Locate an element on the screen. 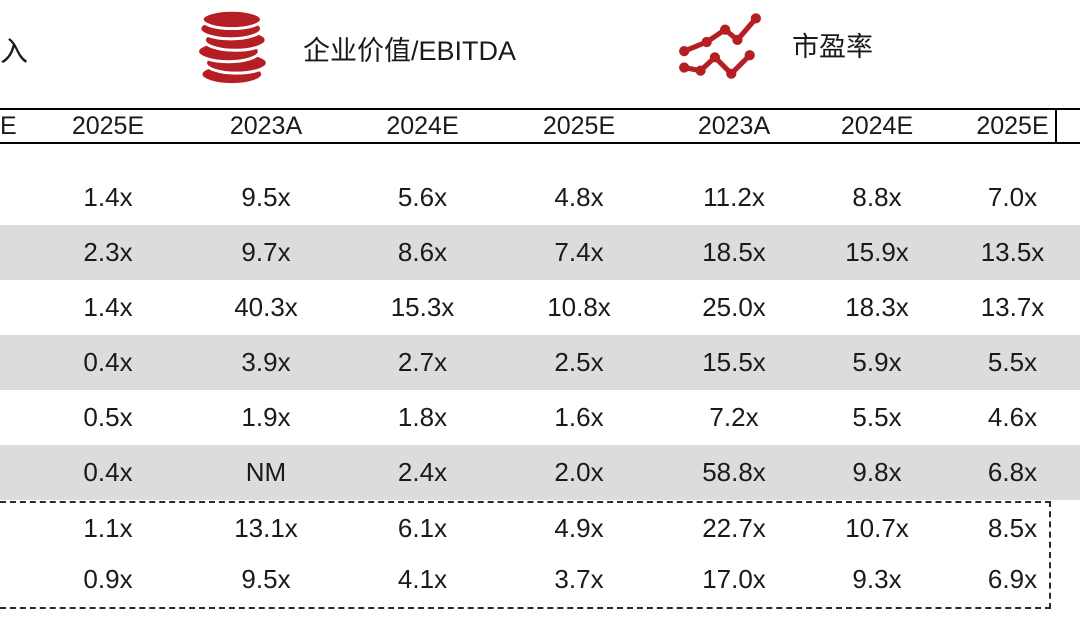  table-cell: 5.9x is located at coordinates (877, 362).